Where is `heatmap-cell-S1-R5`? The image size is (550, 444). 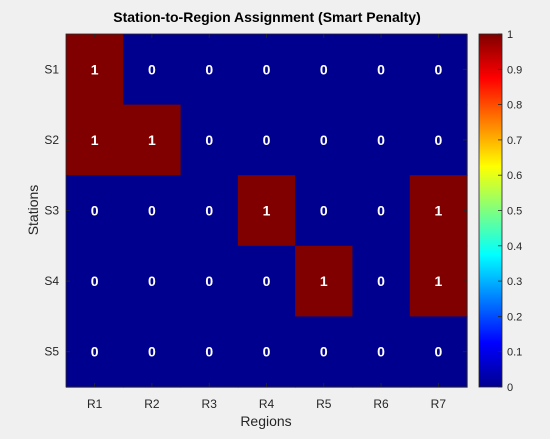 heatmap-cell-S1-R5 is located at coordinates (324, 70).